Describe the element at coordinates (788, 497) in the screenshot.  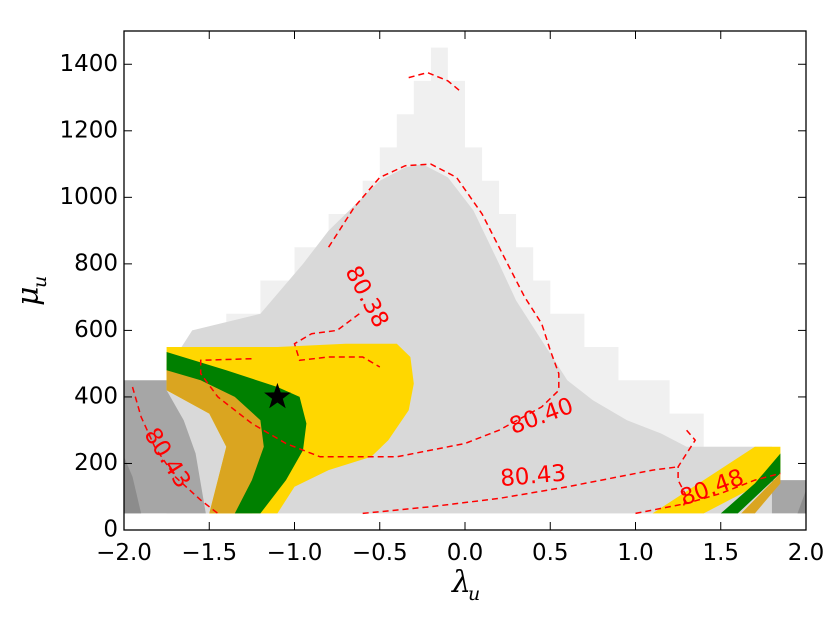
I see `dark-region-right` at that location.